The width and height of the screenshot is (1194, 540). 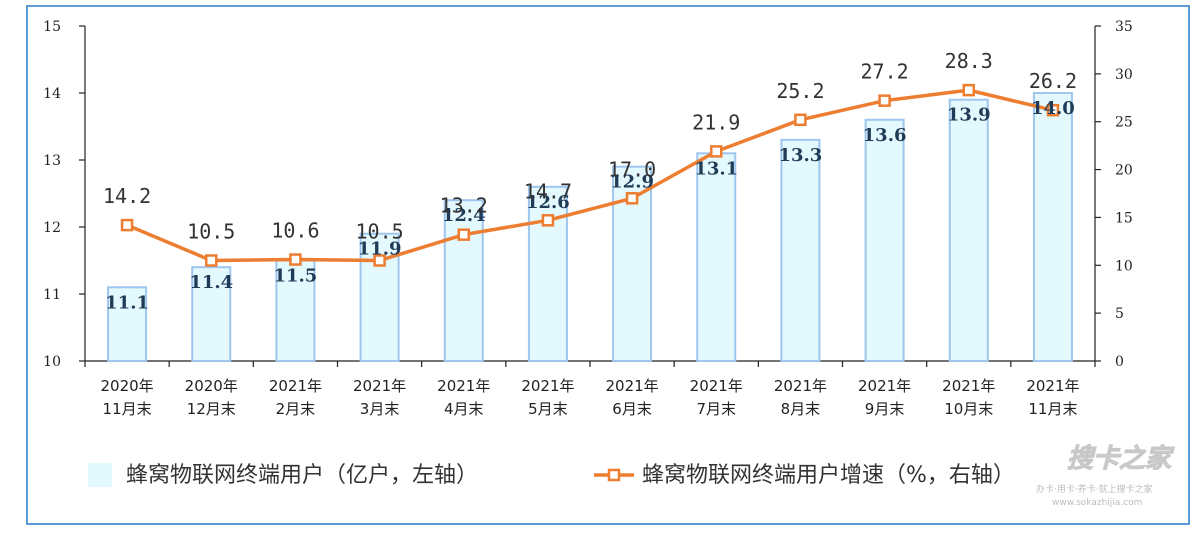 I want to click on y-right-tick-label: 0, so click(x=1119, y=362).